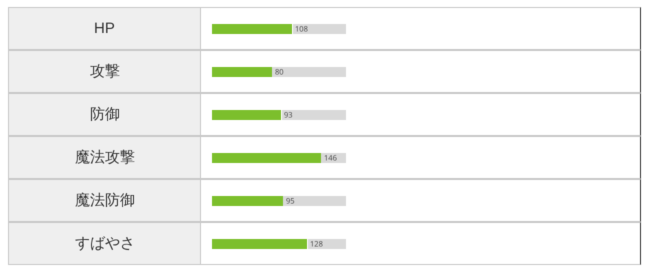 Image resolution: width=646 pixels, height=270 pixels. What do you see at coordinates (105, 157) in the screenshot?
I see `y-tick-label: 魔法攻撃` at bounding box center [105, 157].